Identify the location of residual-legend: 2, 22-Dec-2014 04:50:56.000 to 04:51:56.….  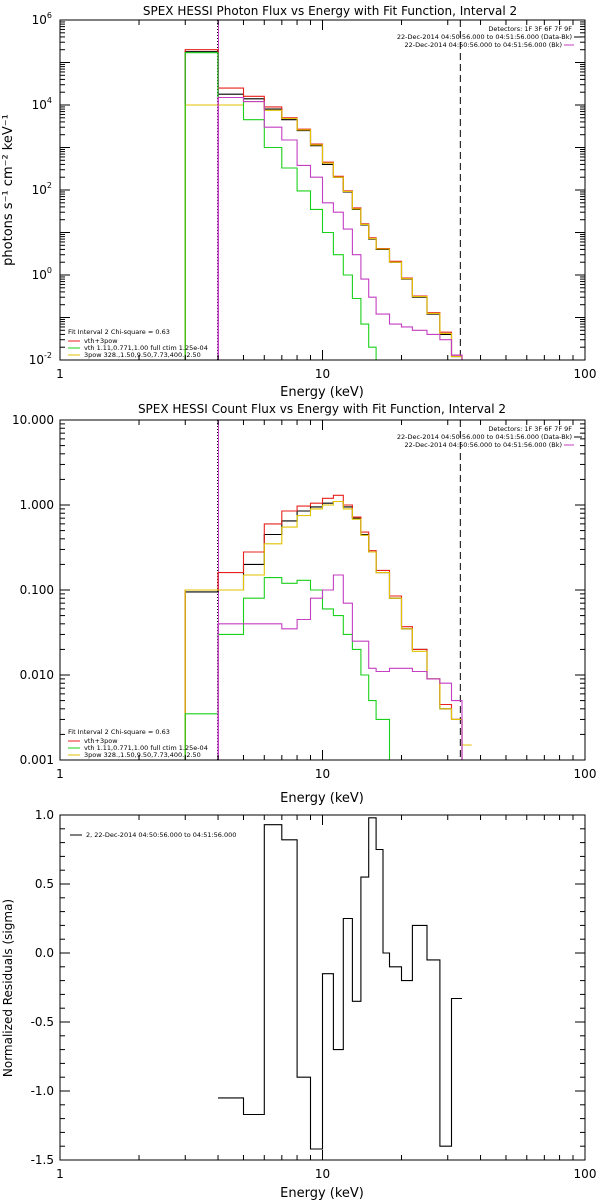
(153, 835).